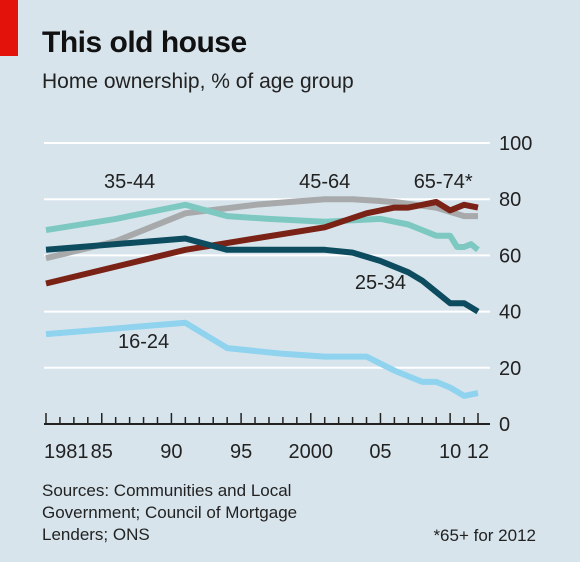  Describe the element at coordinates (324, 182) in the screenshot. I see `series-label-45-64: 45-64` at that location.